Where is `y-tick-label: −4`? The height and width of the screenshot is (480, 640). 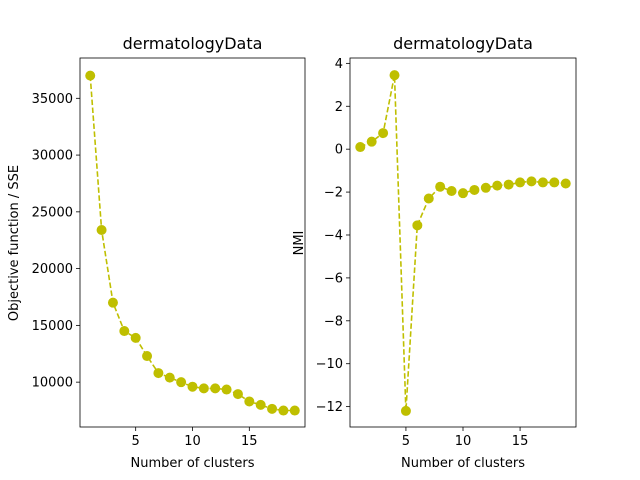
y-tick-label: −4 is located at coordinates (333, 235).